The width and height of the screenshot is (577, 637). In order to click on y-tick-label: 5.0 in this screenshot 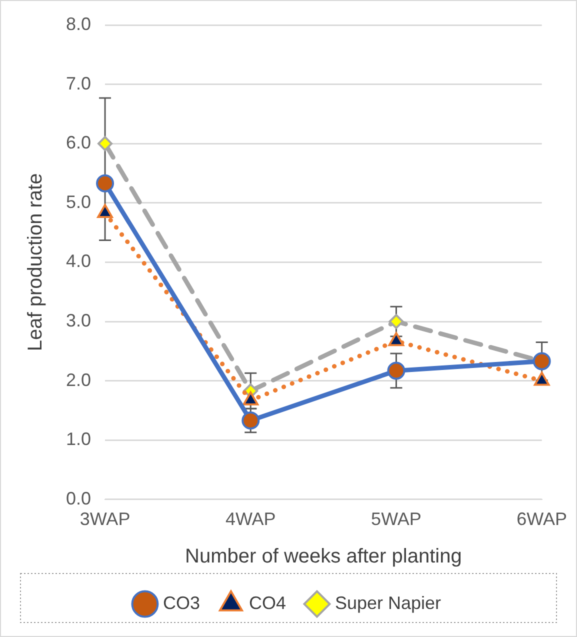, I will do `click(79, 202)`.